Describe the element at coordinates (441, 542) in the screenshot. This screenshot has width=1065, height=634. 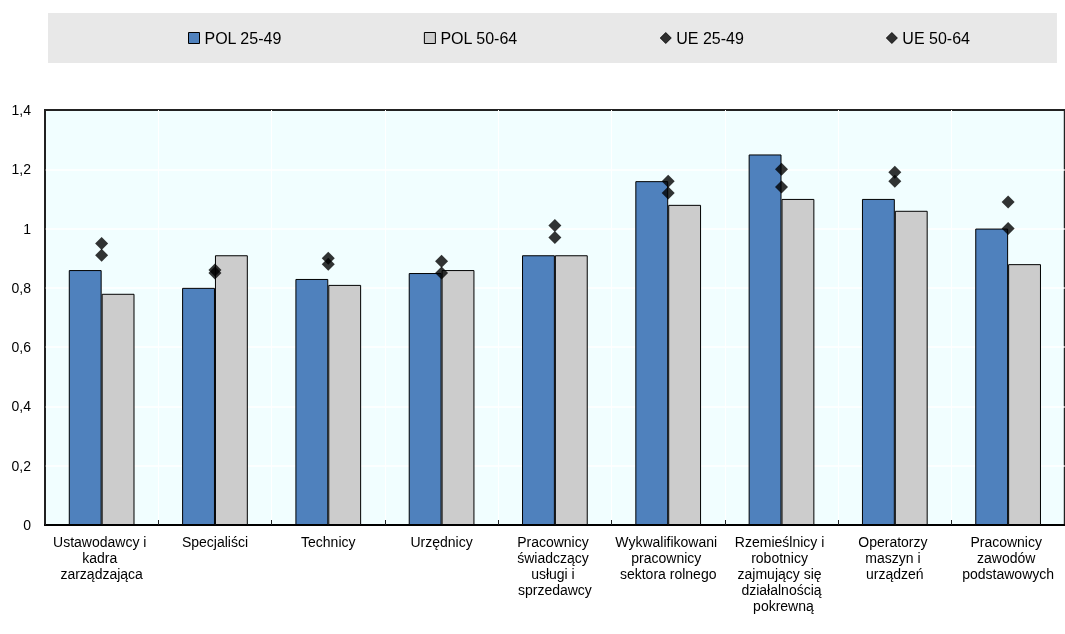
I see `x-tick-label: Urzędnicy` at that location.